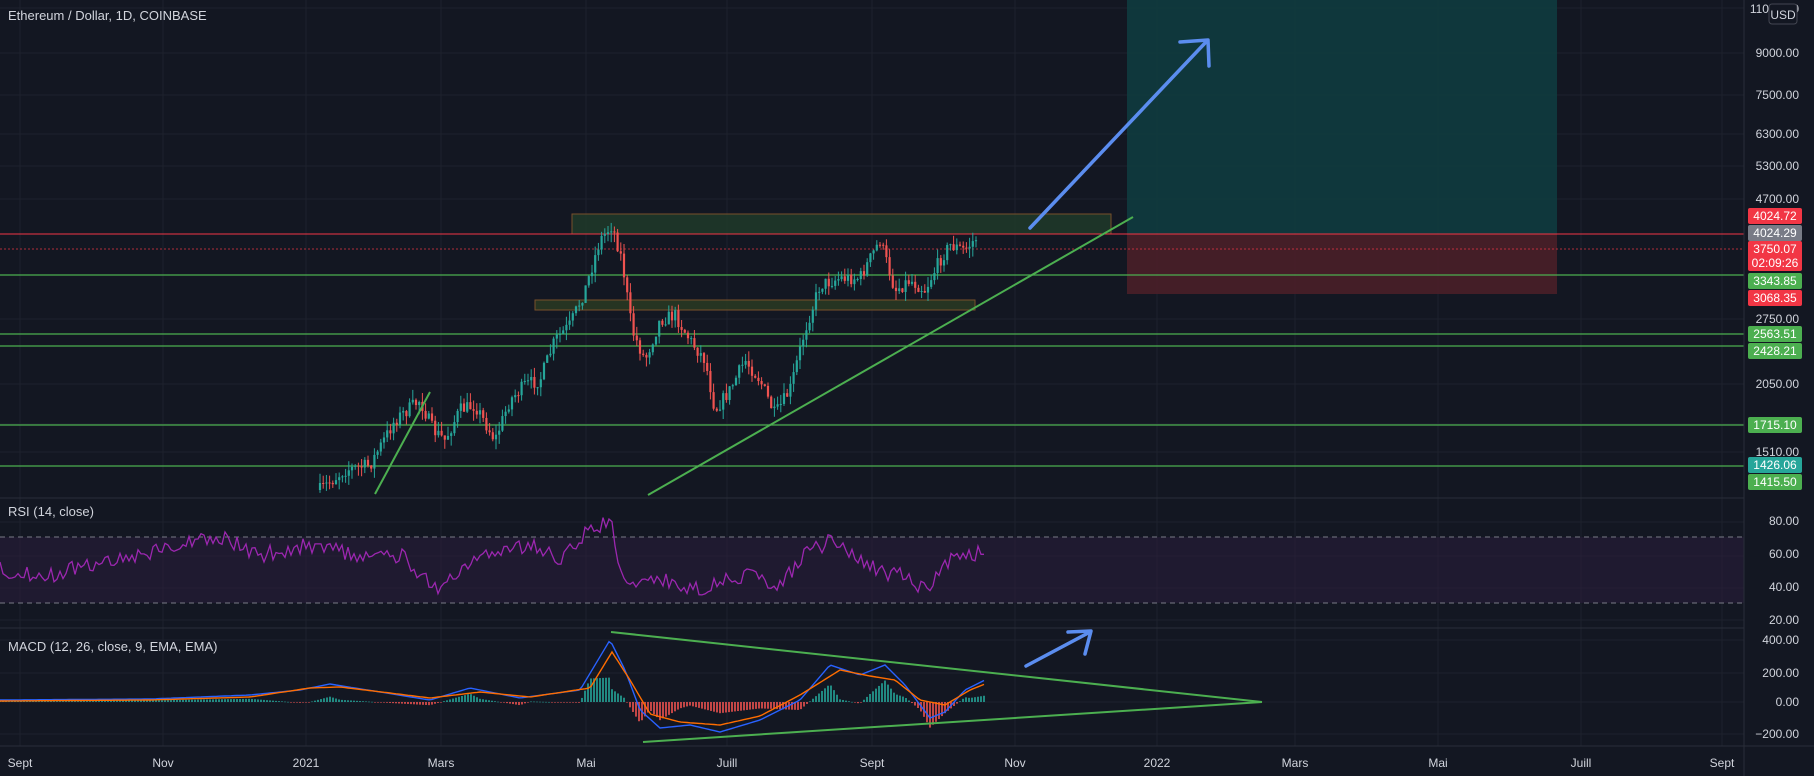  Describe the element at coordinates (952, 722) in the screenshot. I see `macd-lower-wedge-line` at that location.